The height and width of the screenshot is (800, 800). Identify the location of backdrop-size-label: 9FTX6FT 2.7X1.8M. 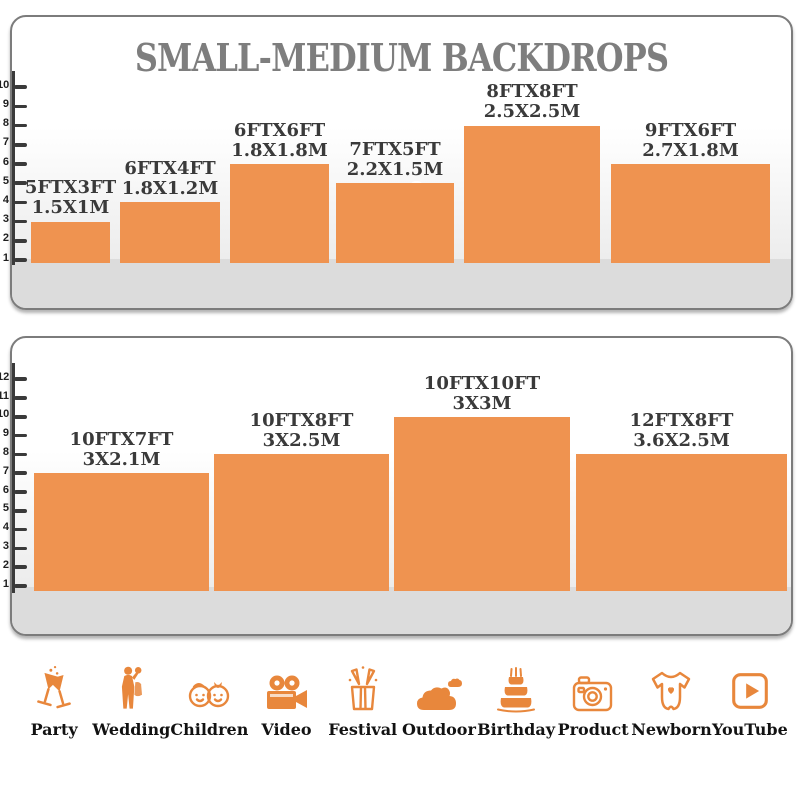
(690, 140).